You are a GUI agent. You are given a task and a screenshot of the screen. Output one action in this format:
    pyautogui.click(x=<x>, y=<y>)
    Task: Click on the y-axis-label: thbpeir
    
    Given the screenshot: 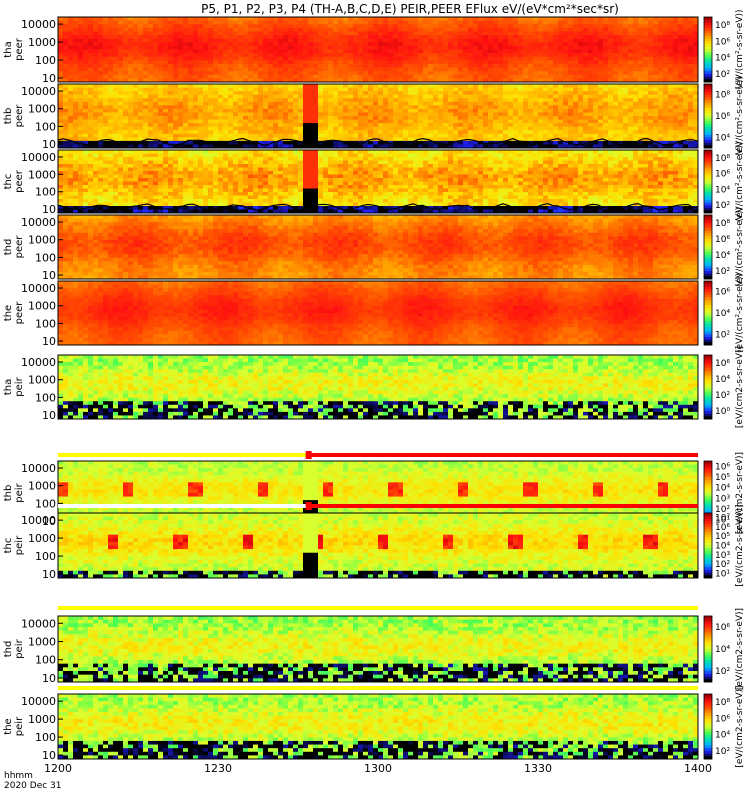 What is the action you would take?
    pyautogui.click(x=14, y=492)
    